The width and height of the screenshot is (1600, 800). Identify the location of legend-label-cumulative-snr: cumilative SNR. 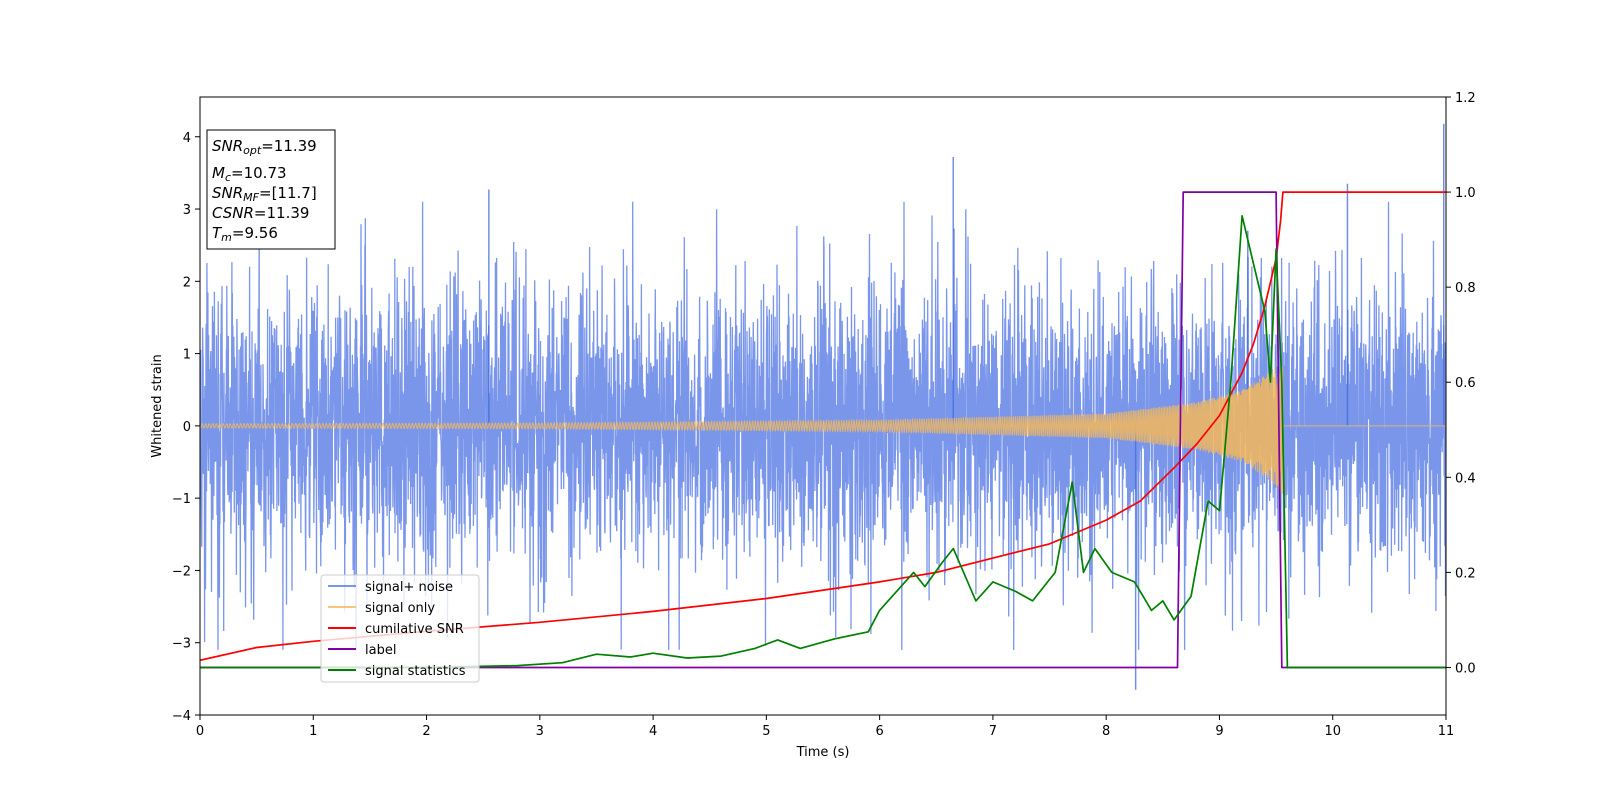
(414, 629).